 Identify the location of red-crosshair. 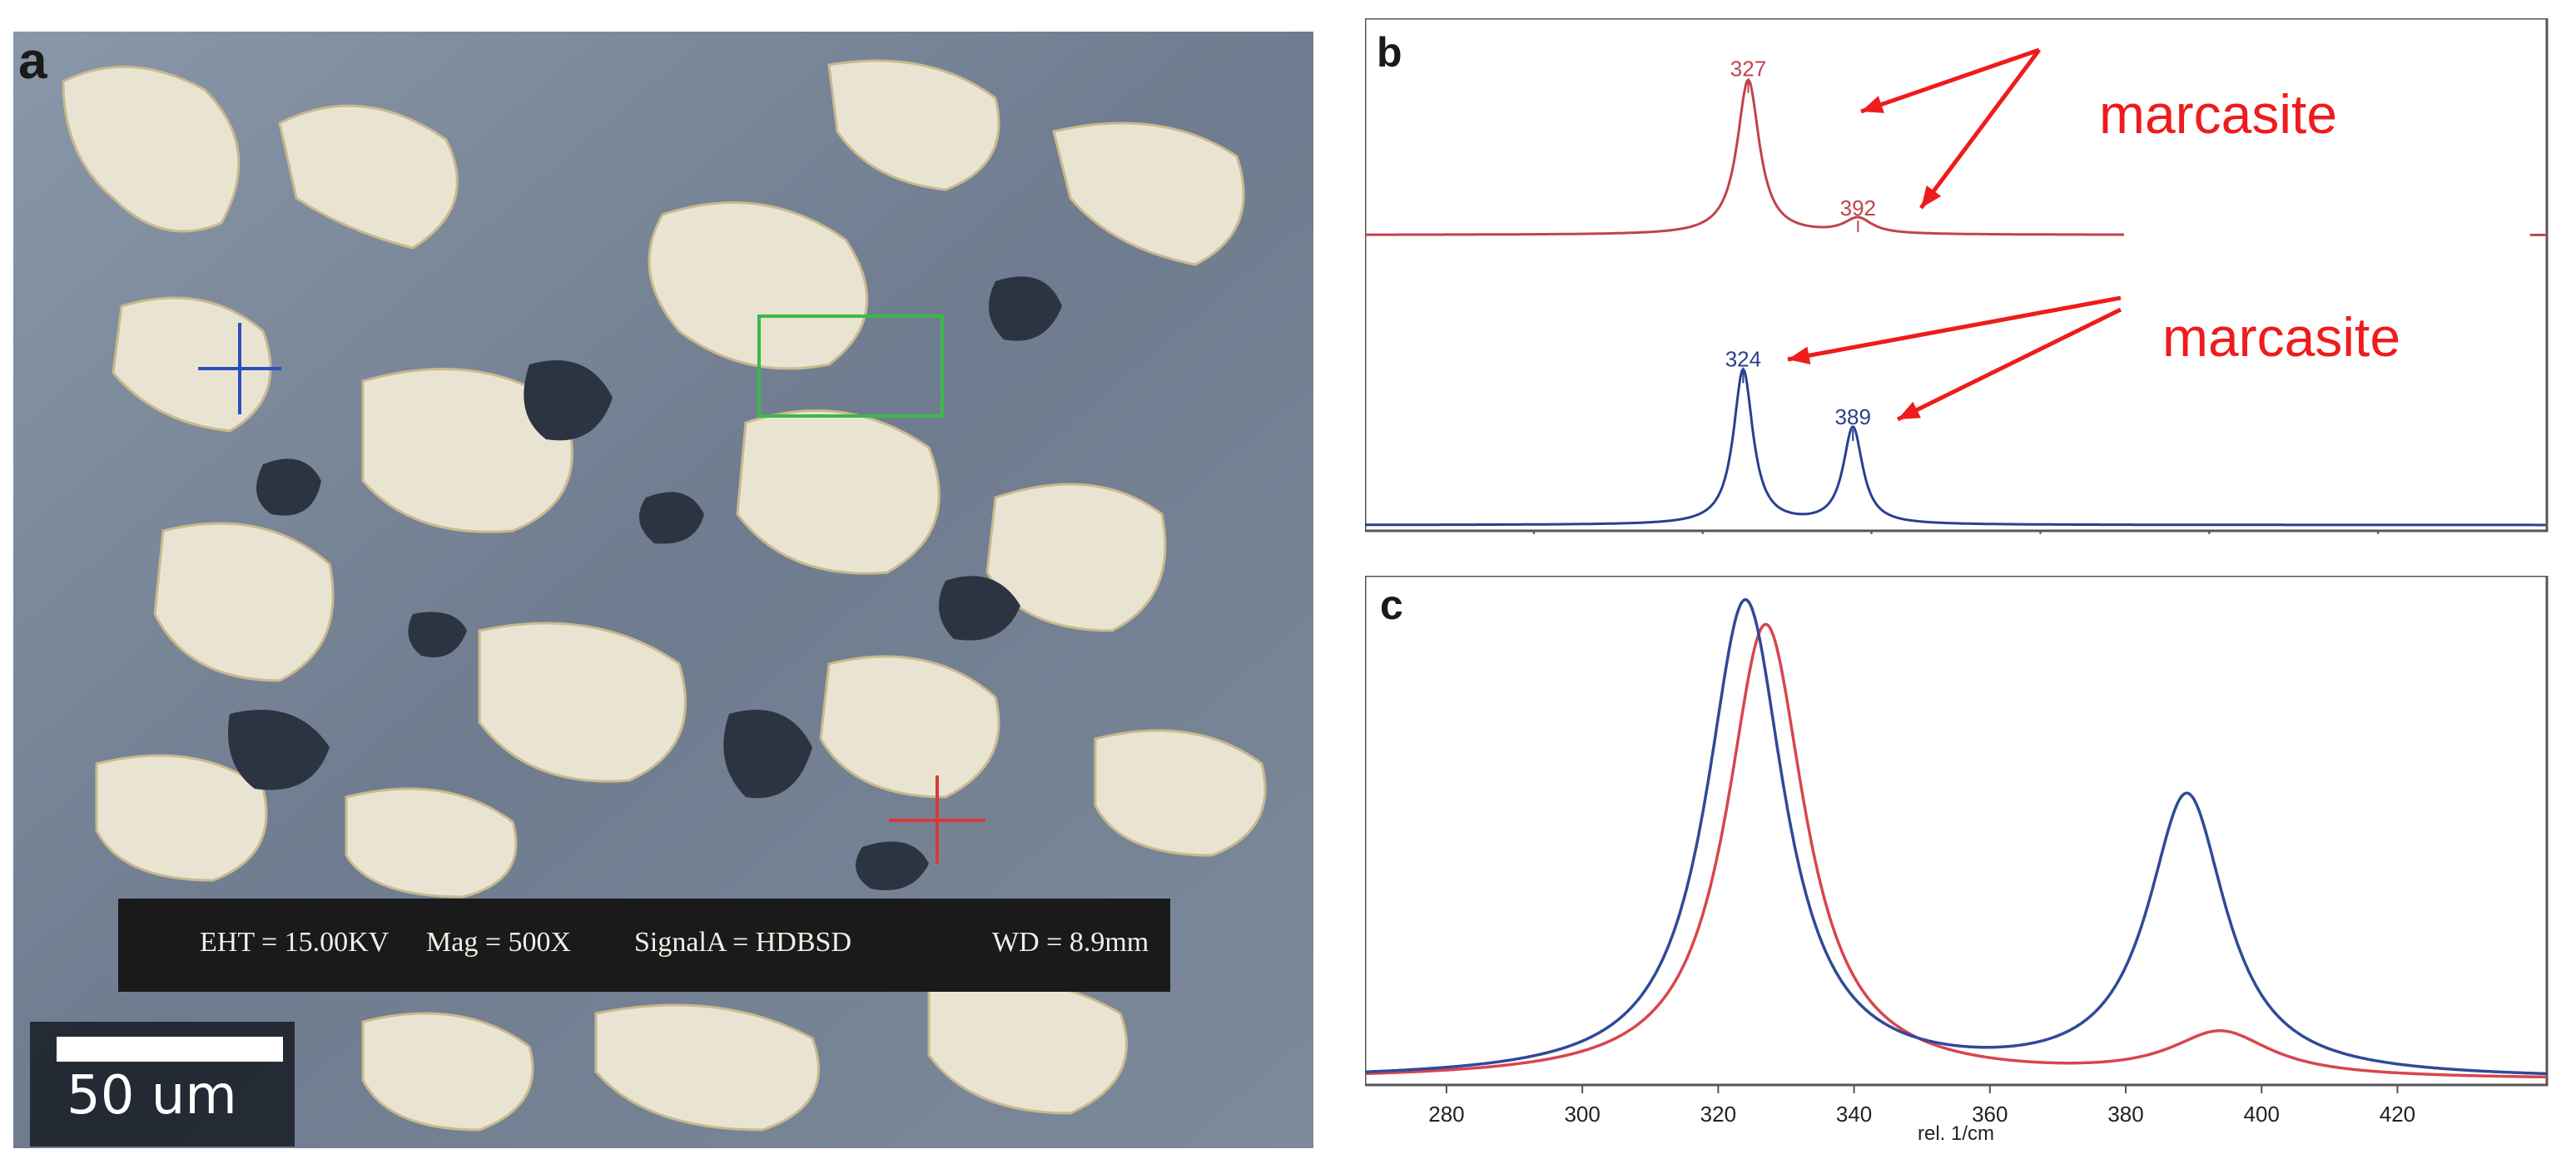
(937, 819).